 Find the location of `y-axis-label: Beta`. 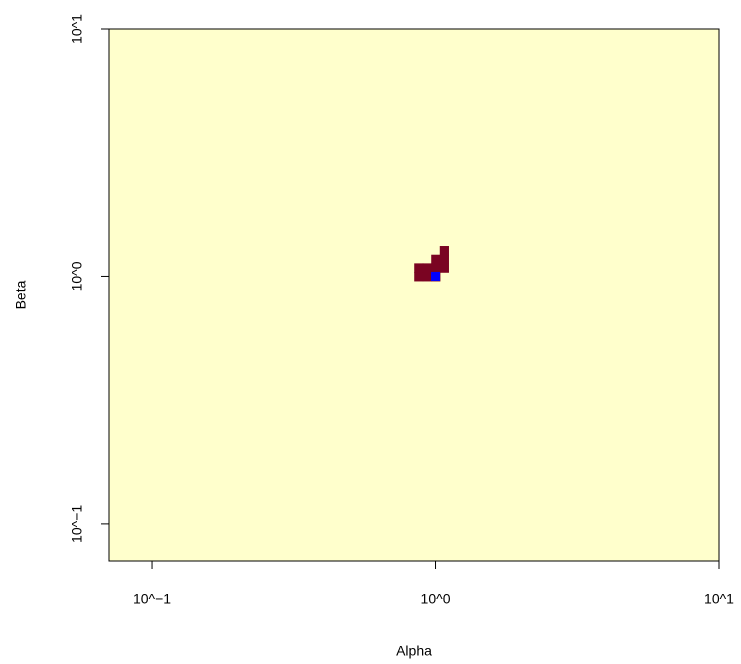

y-axis-label: Beta is located at coordinates (21, 294).